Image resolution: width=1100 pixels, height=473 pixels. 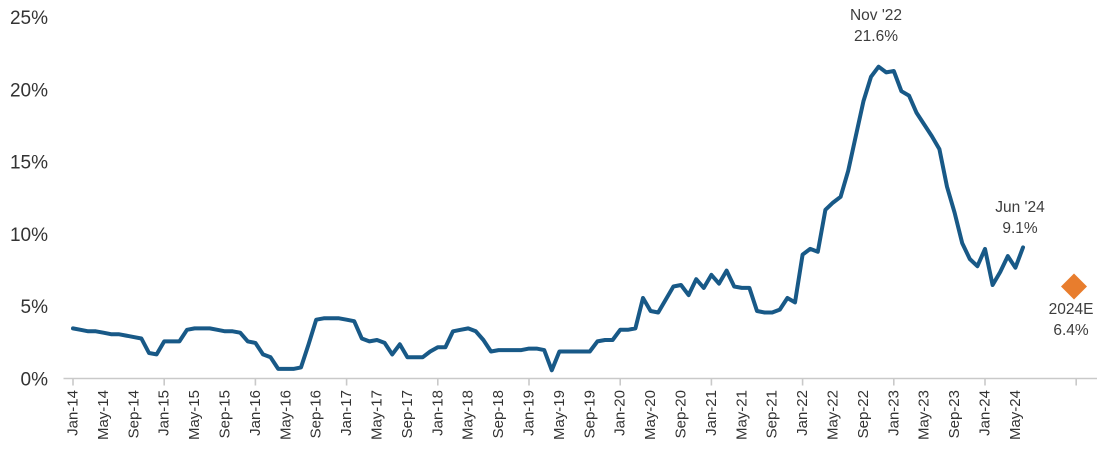 What do you see at coordinates (1020, 218) in the screenshot?
I see `last-actual-annotation: Jun '24 9.1%` at bounding box center [1020, 218].